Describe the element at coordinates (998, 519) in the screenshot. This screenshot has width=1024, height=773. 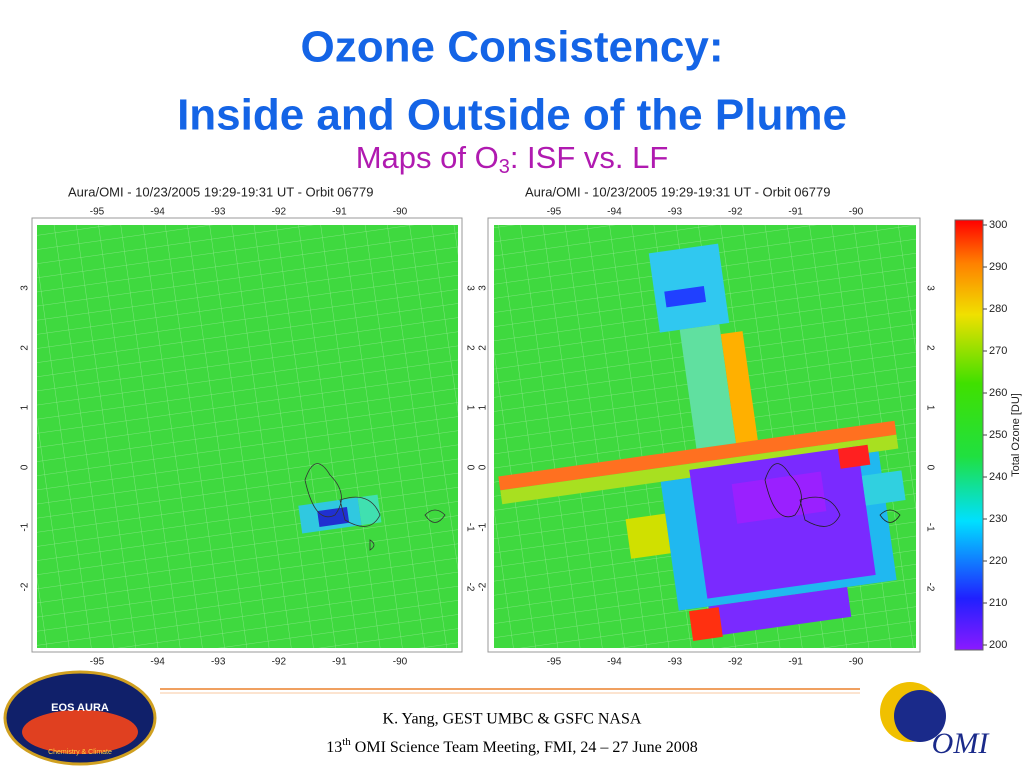
I see `colorbar-tick-label: 230` at that location.